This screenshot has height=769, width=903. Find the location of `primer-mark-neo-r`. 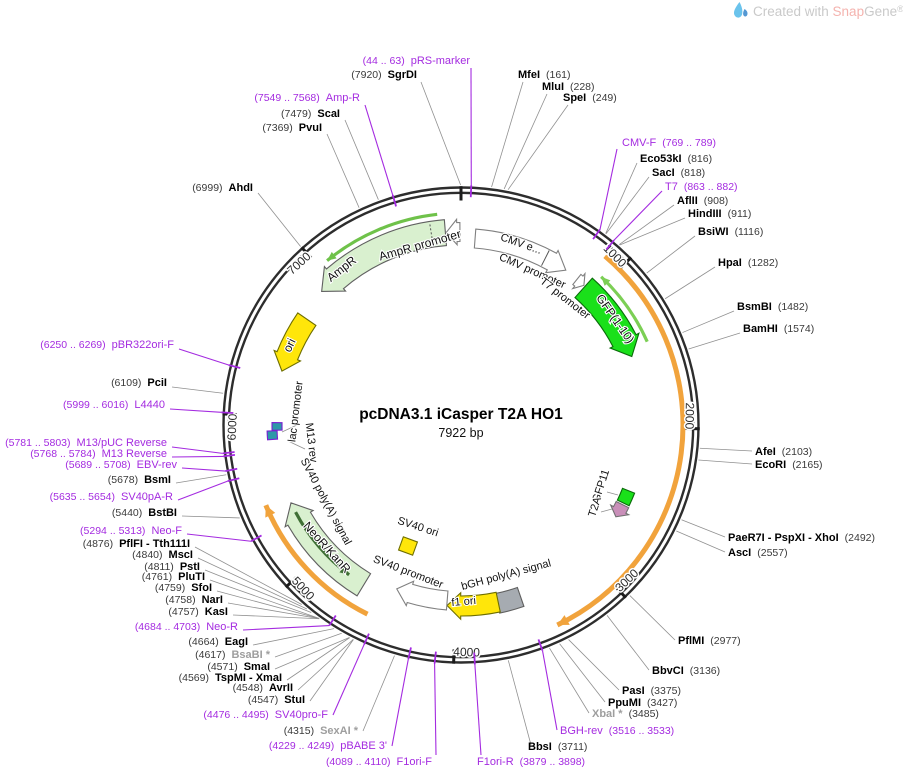

primer-mark-neo-r is located at coordinates (332, 621).